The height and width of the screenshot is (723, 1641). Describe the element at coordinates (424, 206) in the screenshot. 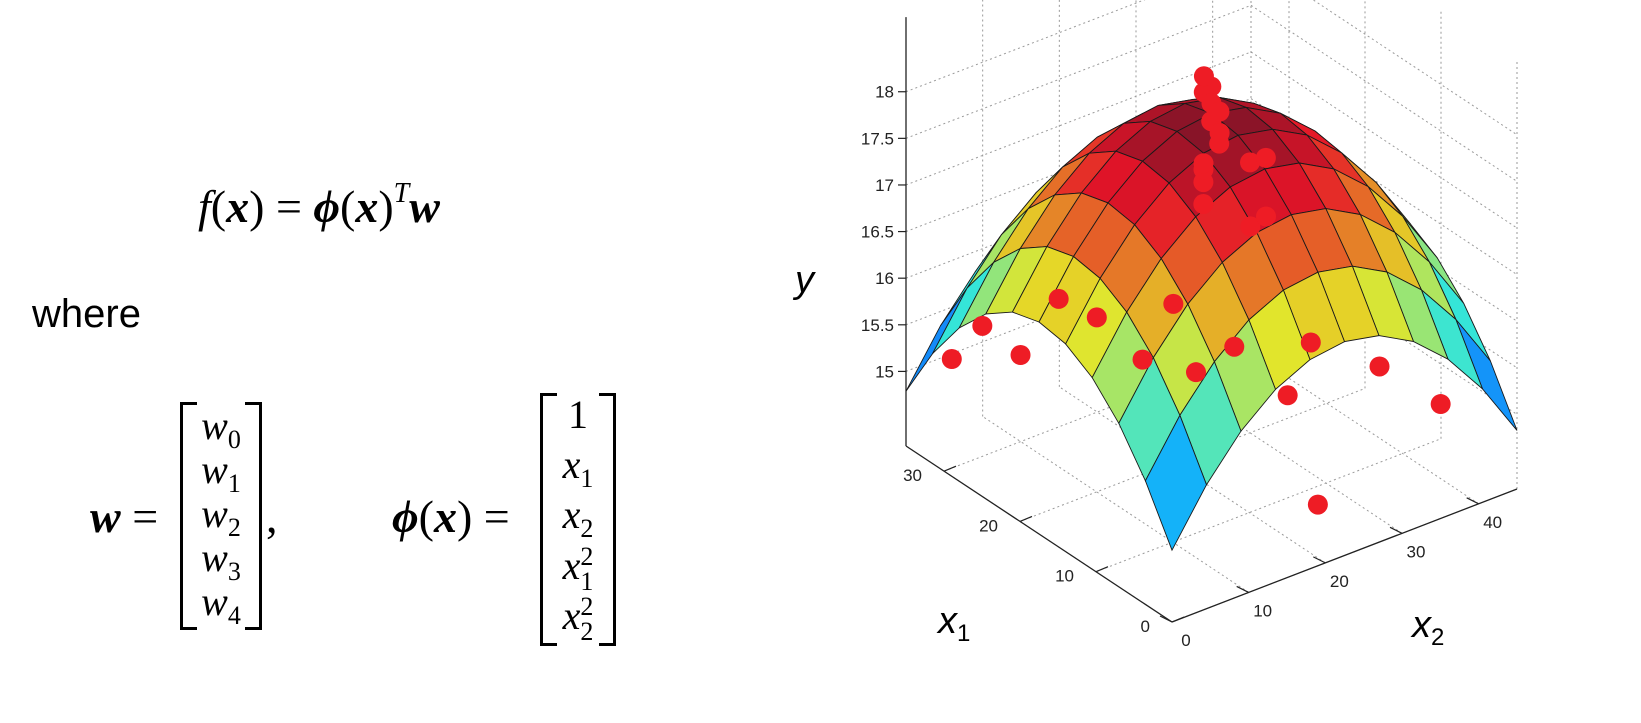

I see `eq-w: w` at that location.